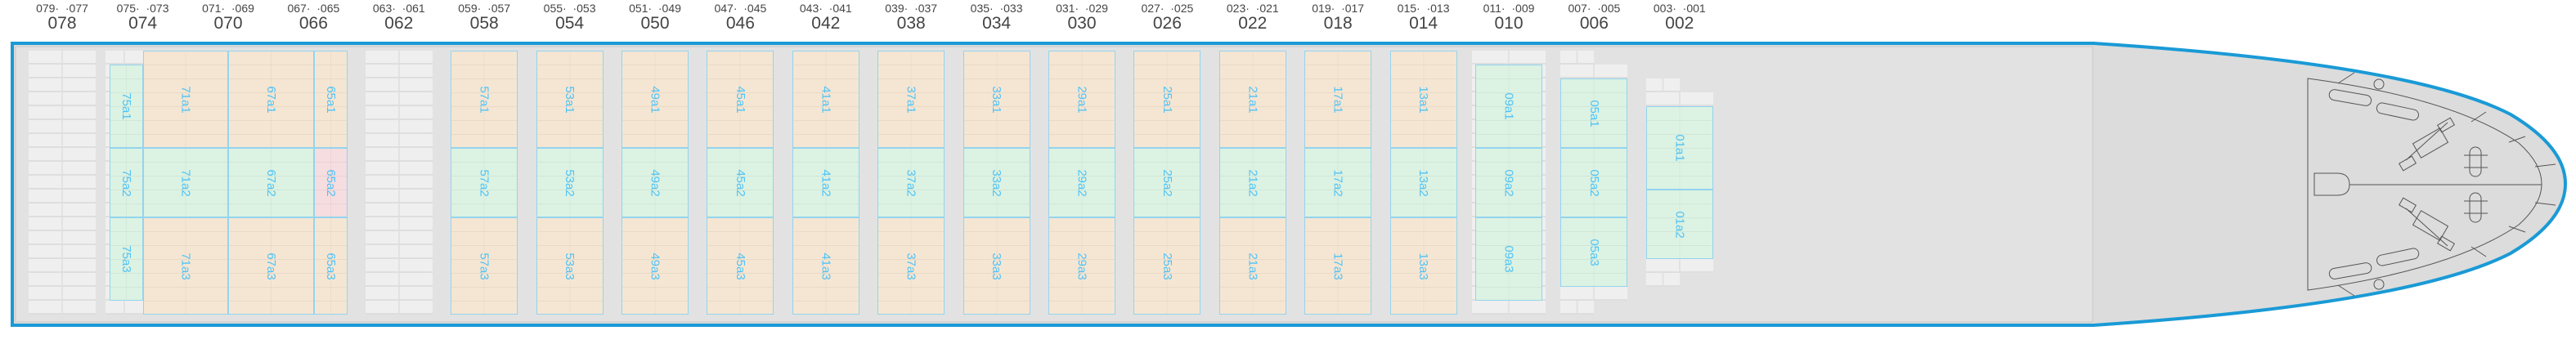 The image size is (2576, 362). Describe the element at coordinates (313, 8) in the screenshot. I see `bay-range-label: 067· ·065` at that location.